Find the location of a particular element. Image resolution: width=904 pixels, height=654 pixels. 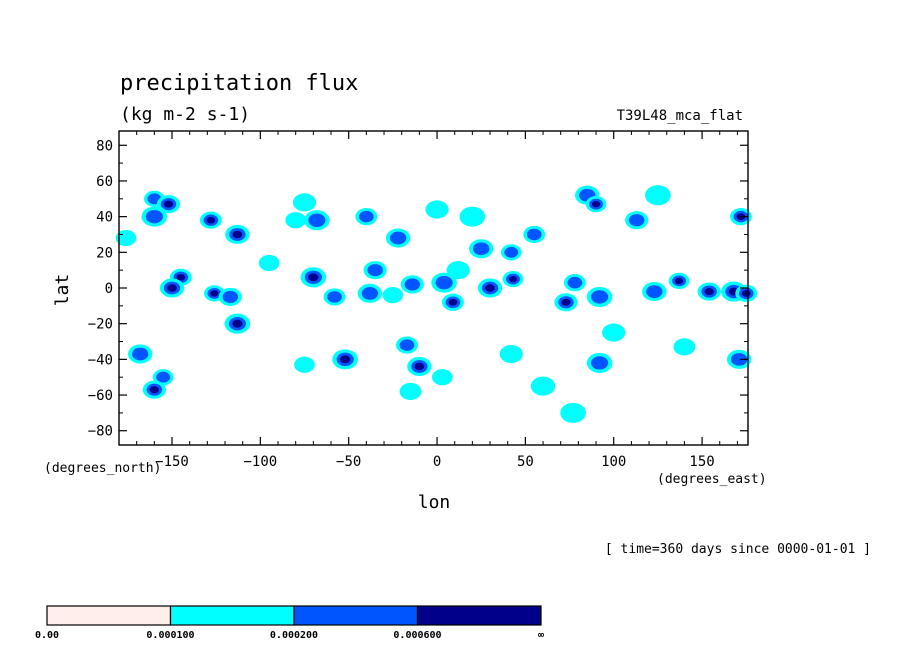

colorbar-label: 0.000100 is located at coordinates (170, 635).